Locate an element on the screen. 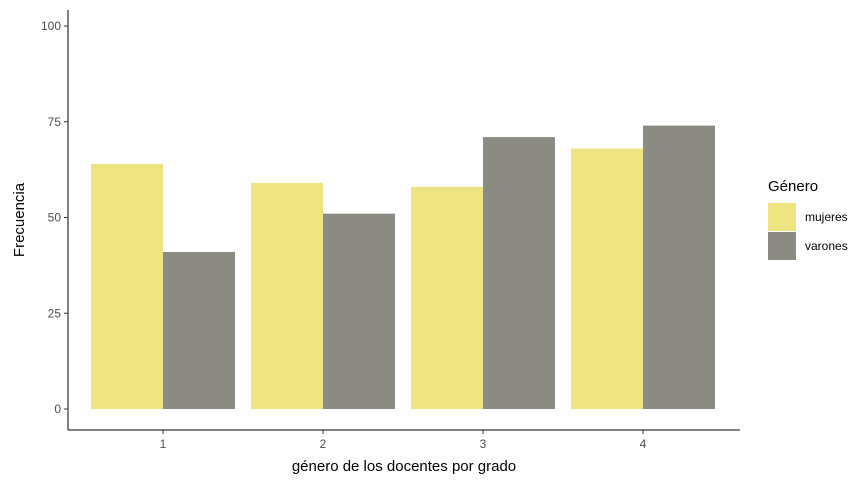 The image size is (867, 485). legend: Género mujeres varones is located at coordinates (808, 219).